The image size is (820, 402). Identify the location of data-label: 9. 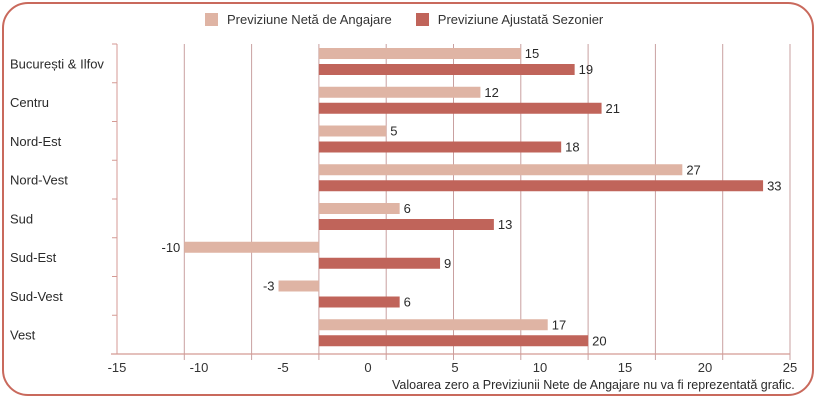
(447, 263).